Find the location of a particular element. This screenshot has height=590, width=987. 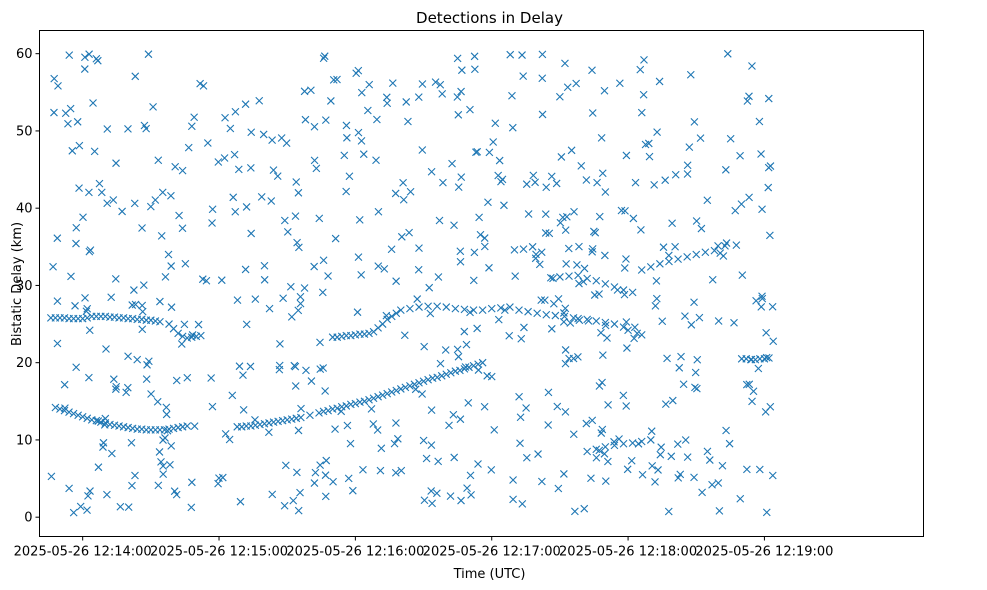

detection-point-track-right-low is located at coordinates (641, 441).